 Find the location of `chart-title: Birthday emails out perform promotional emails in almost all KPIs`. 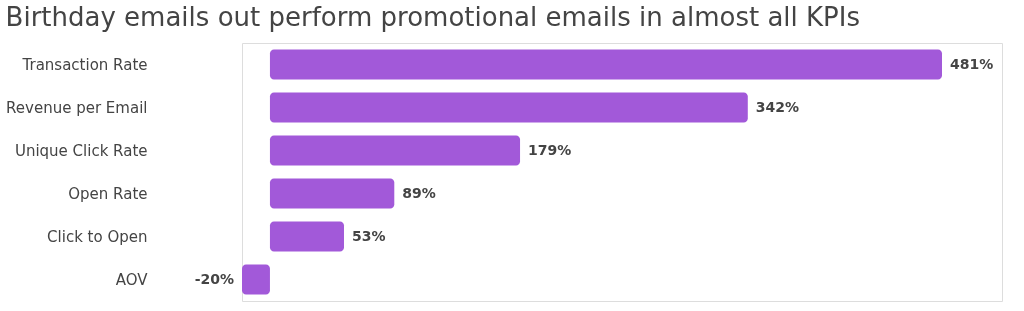

chart-title: Birthday emails out perform promotional emails in almost all KPIs is located at coordinates (433, 17).